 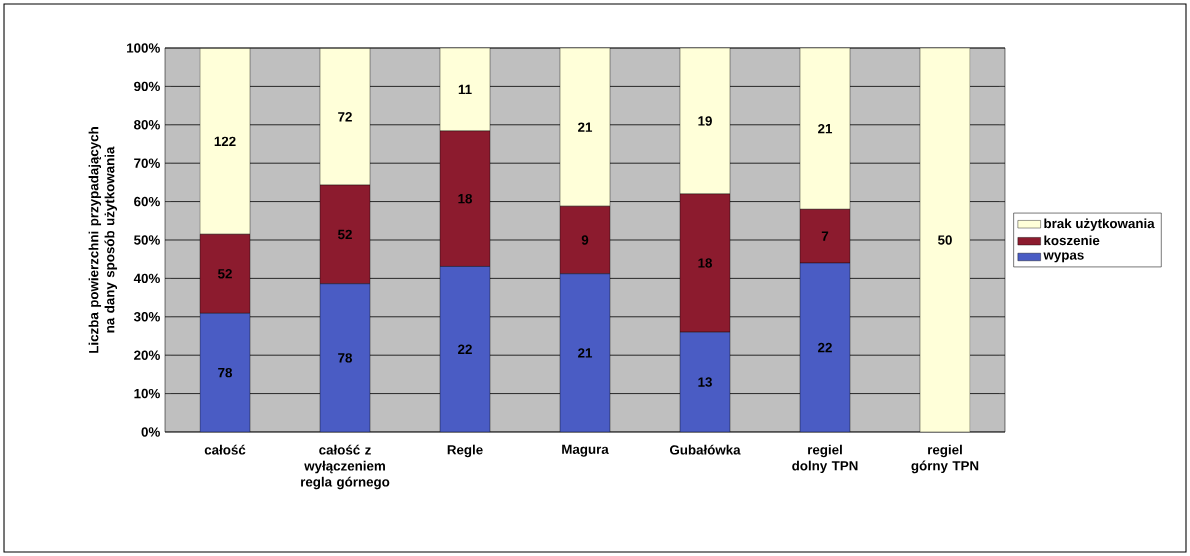 What do you see at coordinates (1099, 224) in the screenshot?
I see `legend-label: brak użytkowania` at bounding box center [1099, 224].